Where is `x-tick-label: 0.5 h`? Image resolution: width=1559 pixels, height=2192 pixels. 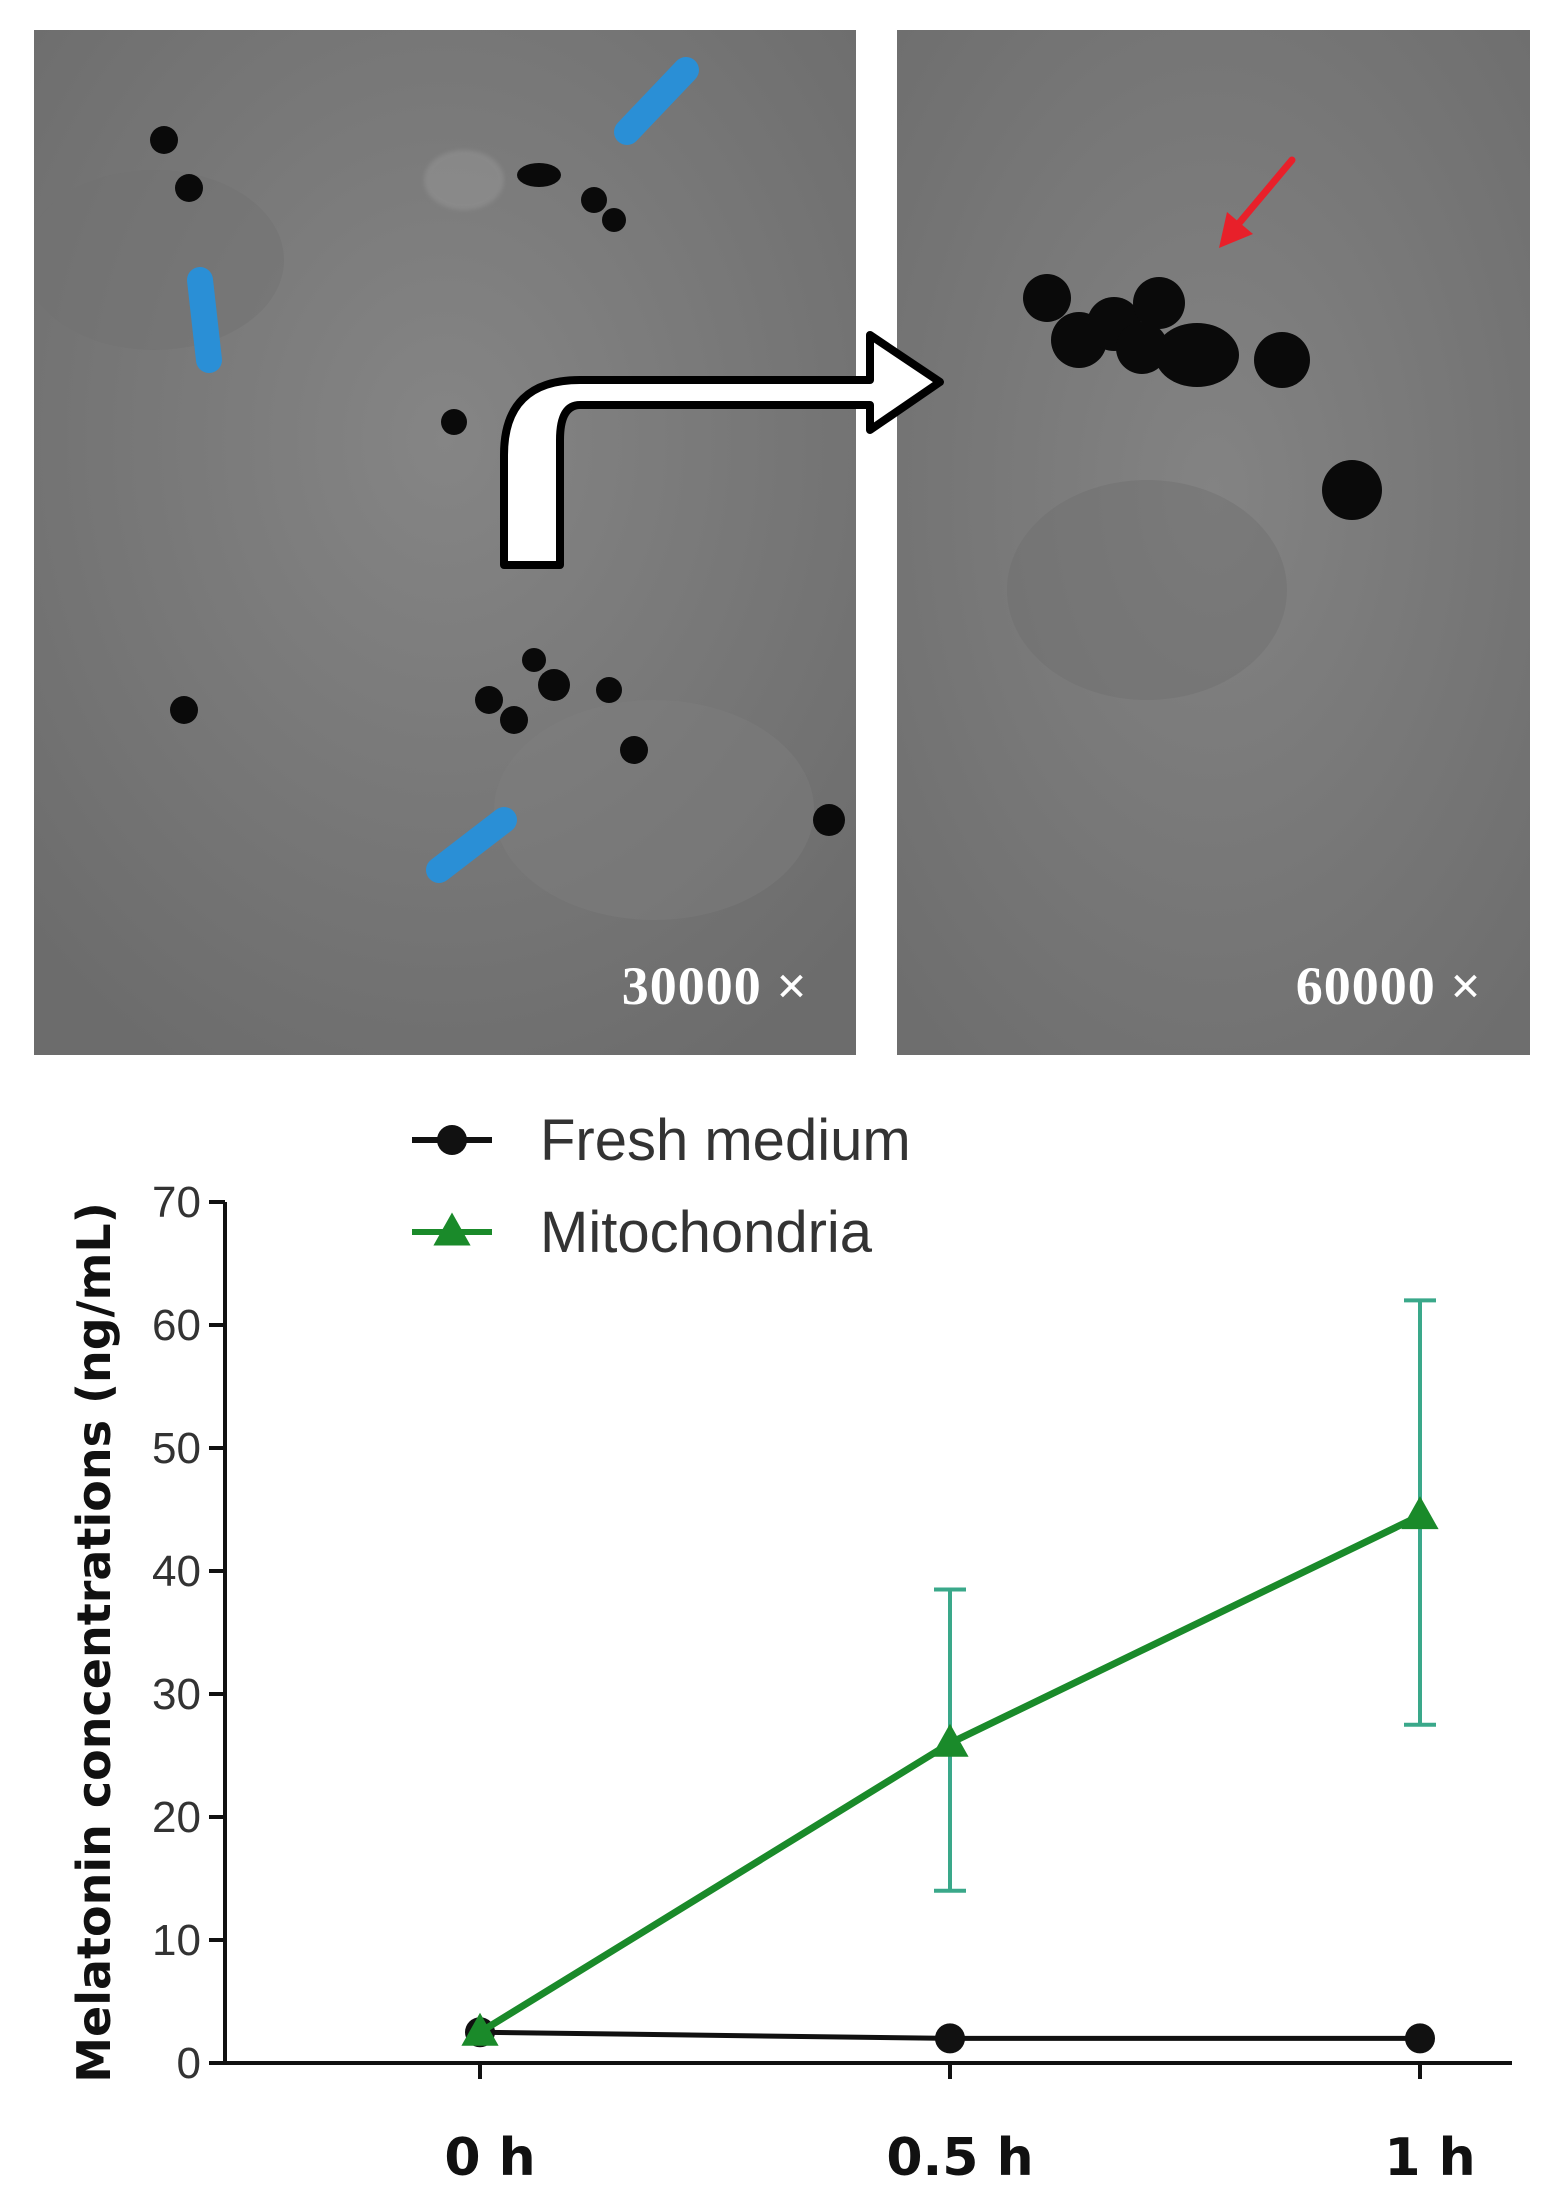
x-tick-label: 0.5 h is located at coordinates (959, 2158).